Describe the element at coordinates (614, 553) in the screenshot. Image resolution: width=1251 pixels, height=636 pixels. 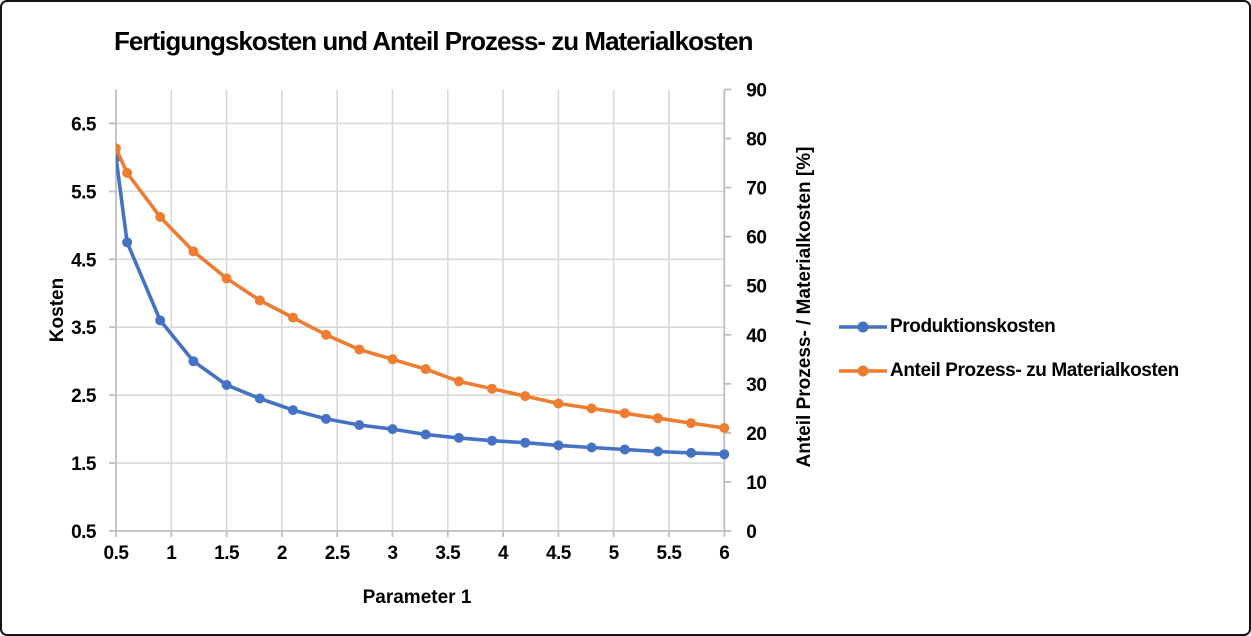
I see `x-axis-tick-label: 5` at that location.